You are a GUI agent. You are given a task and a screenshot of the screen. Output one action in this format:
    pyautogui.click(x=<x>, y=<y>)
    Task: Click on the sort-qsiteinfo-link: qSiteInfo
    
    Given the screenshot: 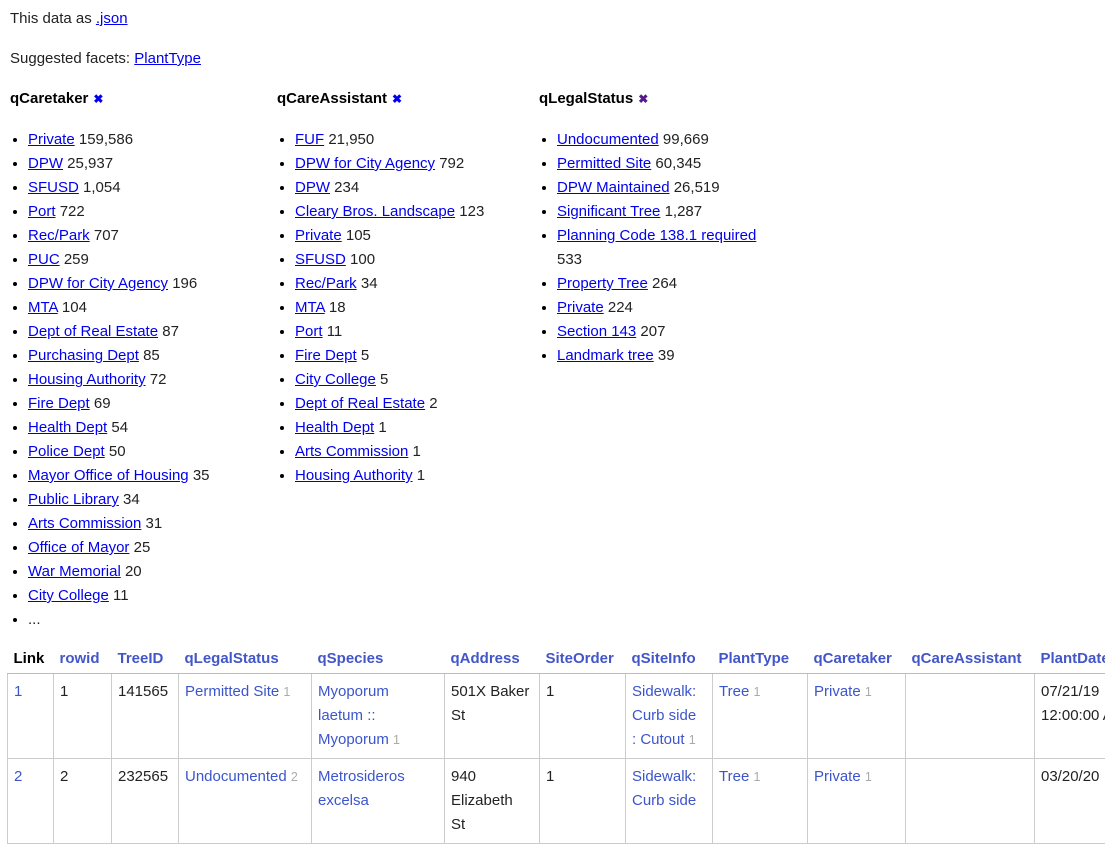 What is the action you would take?
    pyautogui.click(x=664, y=658)
    